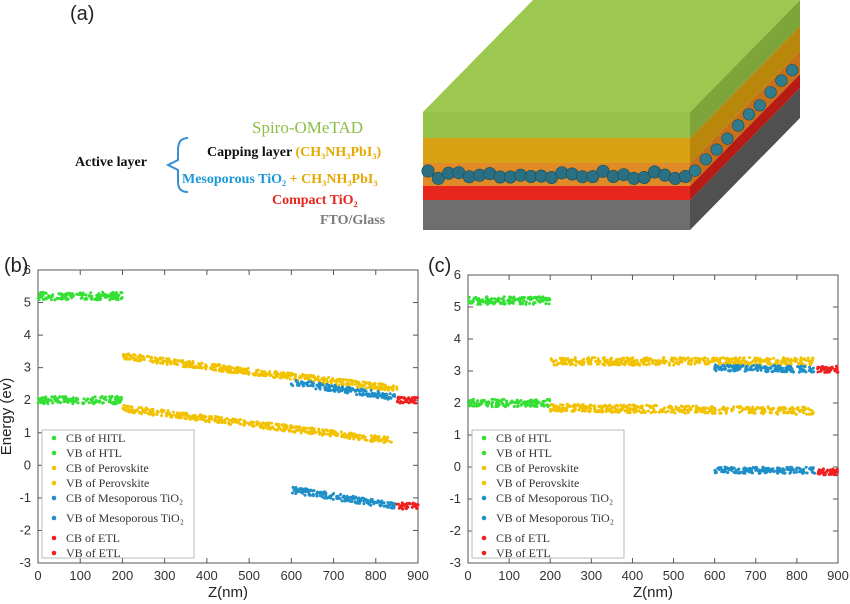 The width and height of the screenshot is (850, 604). I want to click on y-tick-label: 0, so click(27, 464).